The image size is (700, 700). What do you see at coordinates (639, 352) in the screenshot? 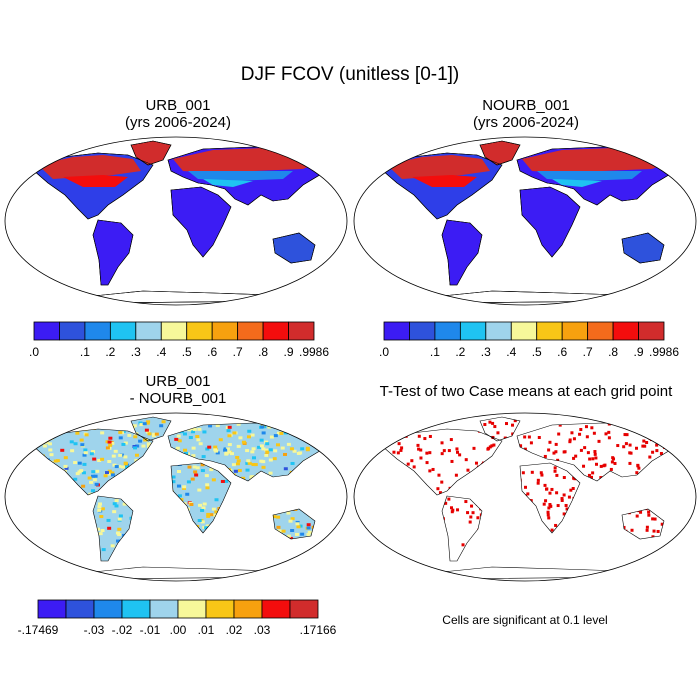
I see `colorbar-label: .9` at bounding box center [639, 352].